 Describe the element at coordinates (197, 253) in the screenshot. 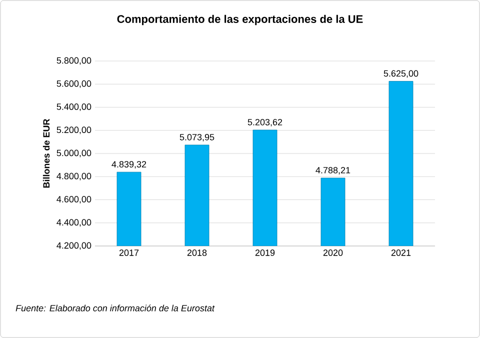

I see `x-tick-label: 2018` at that location.